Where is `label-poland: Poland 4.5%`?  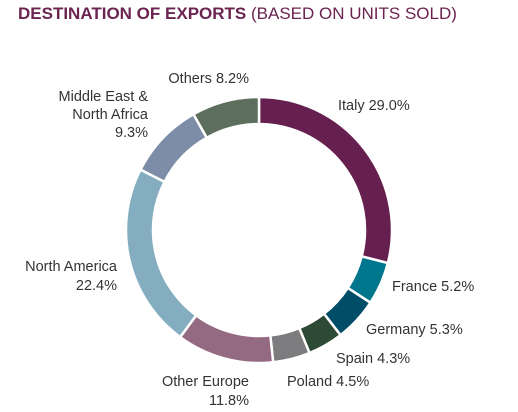
label-poland: Poland 4.5% is located at coordinates (328, 382).